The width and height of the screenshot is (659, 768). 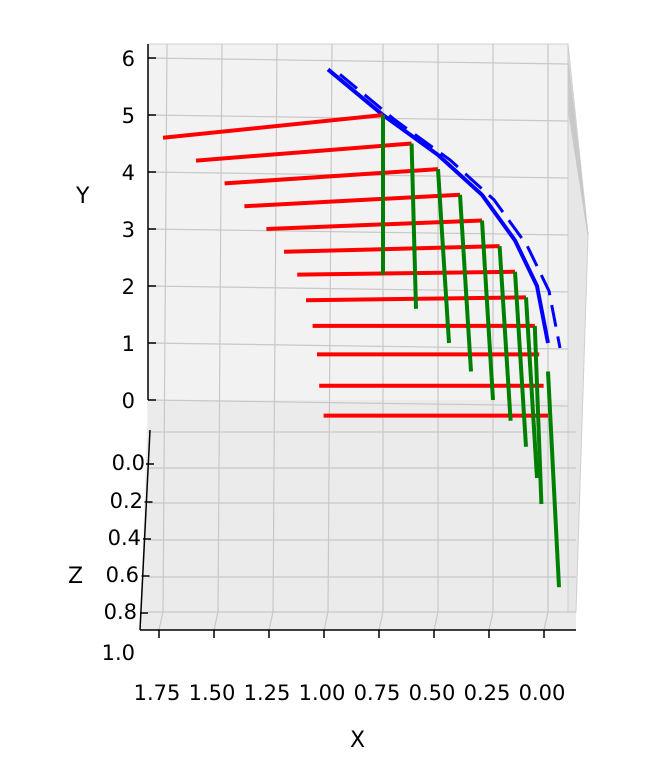 I want to click on y-axis-label: Y, so click(x=82, y=196).